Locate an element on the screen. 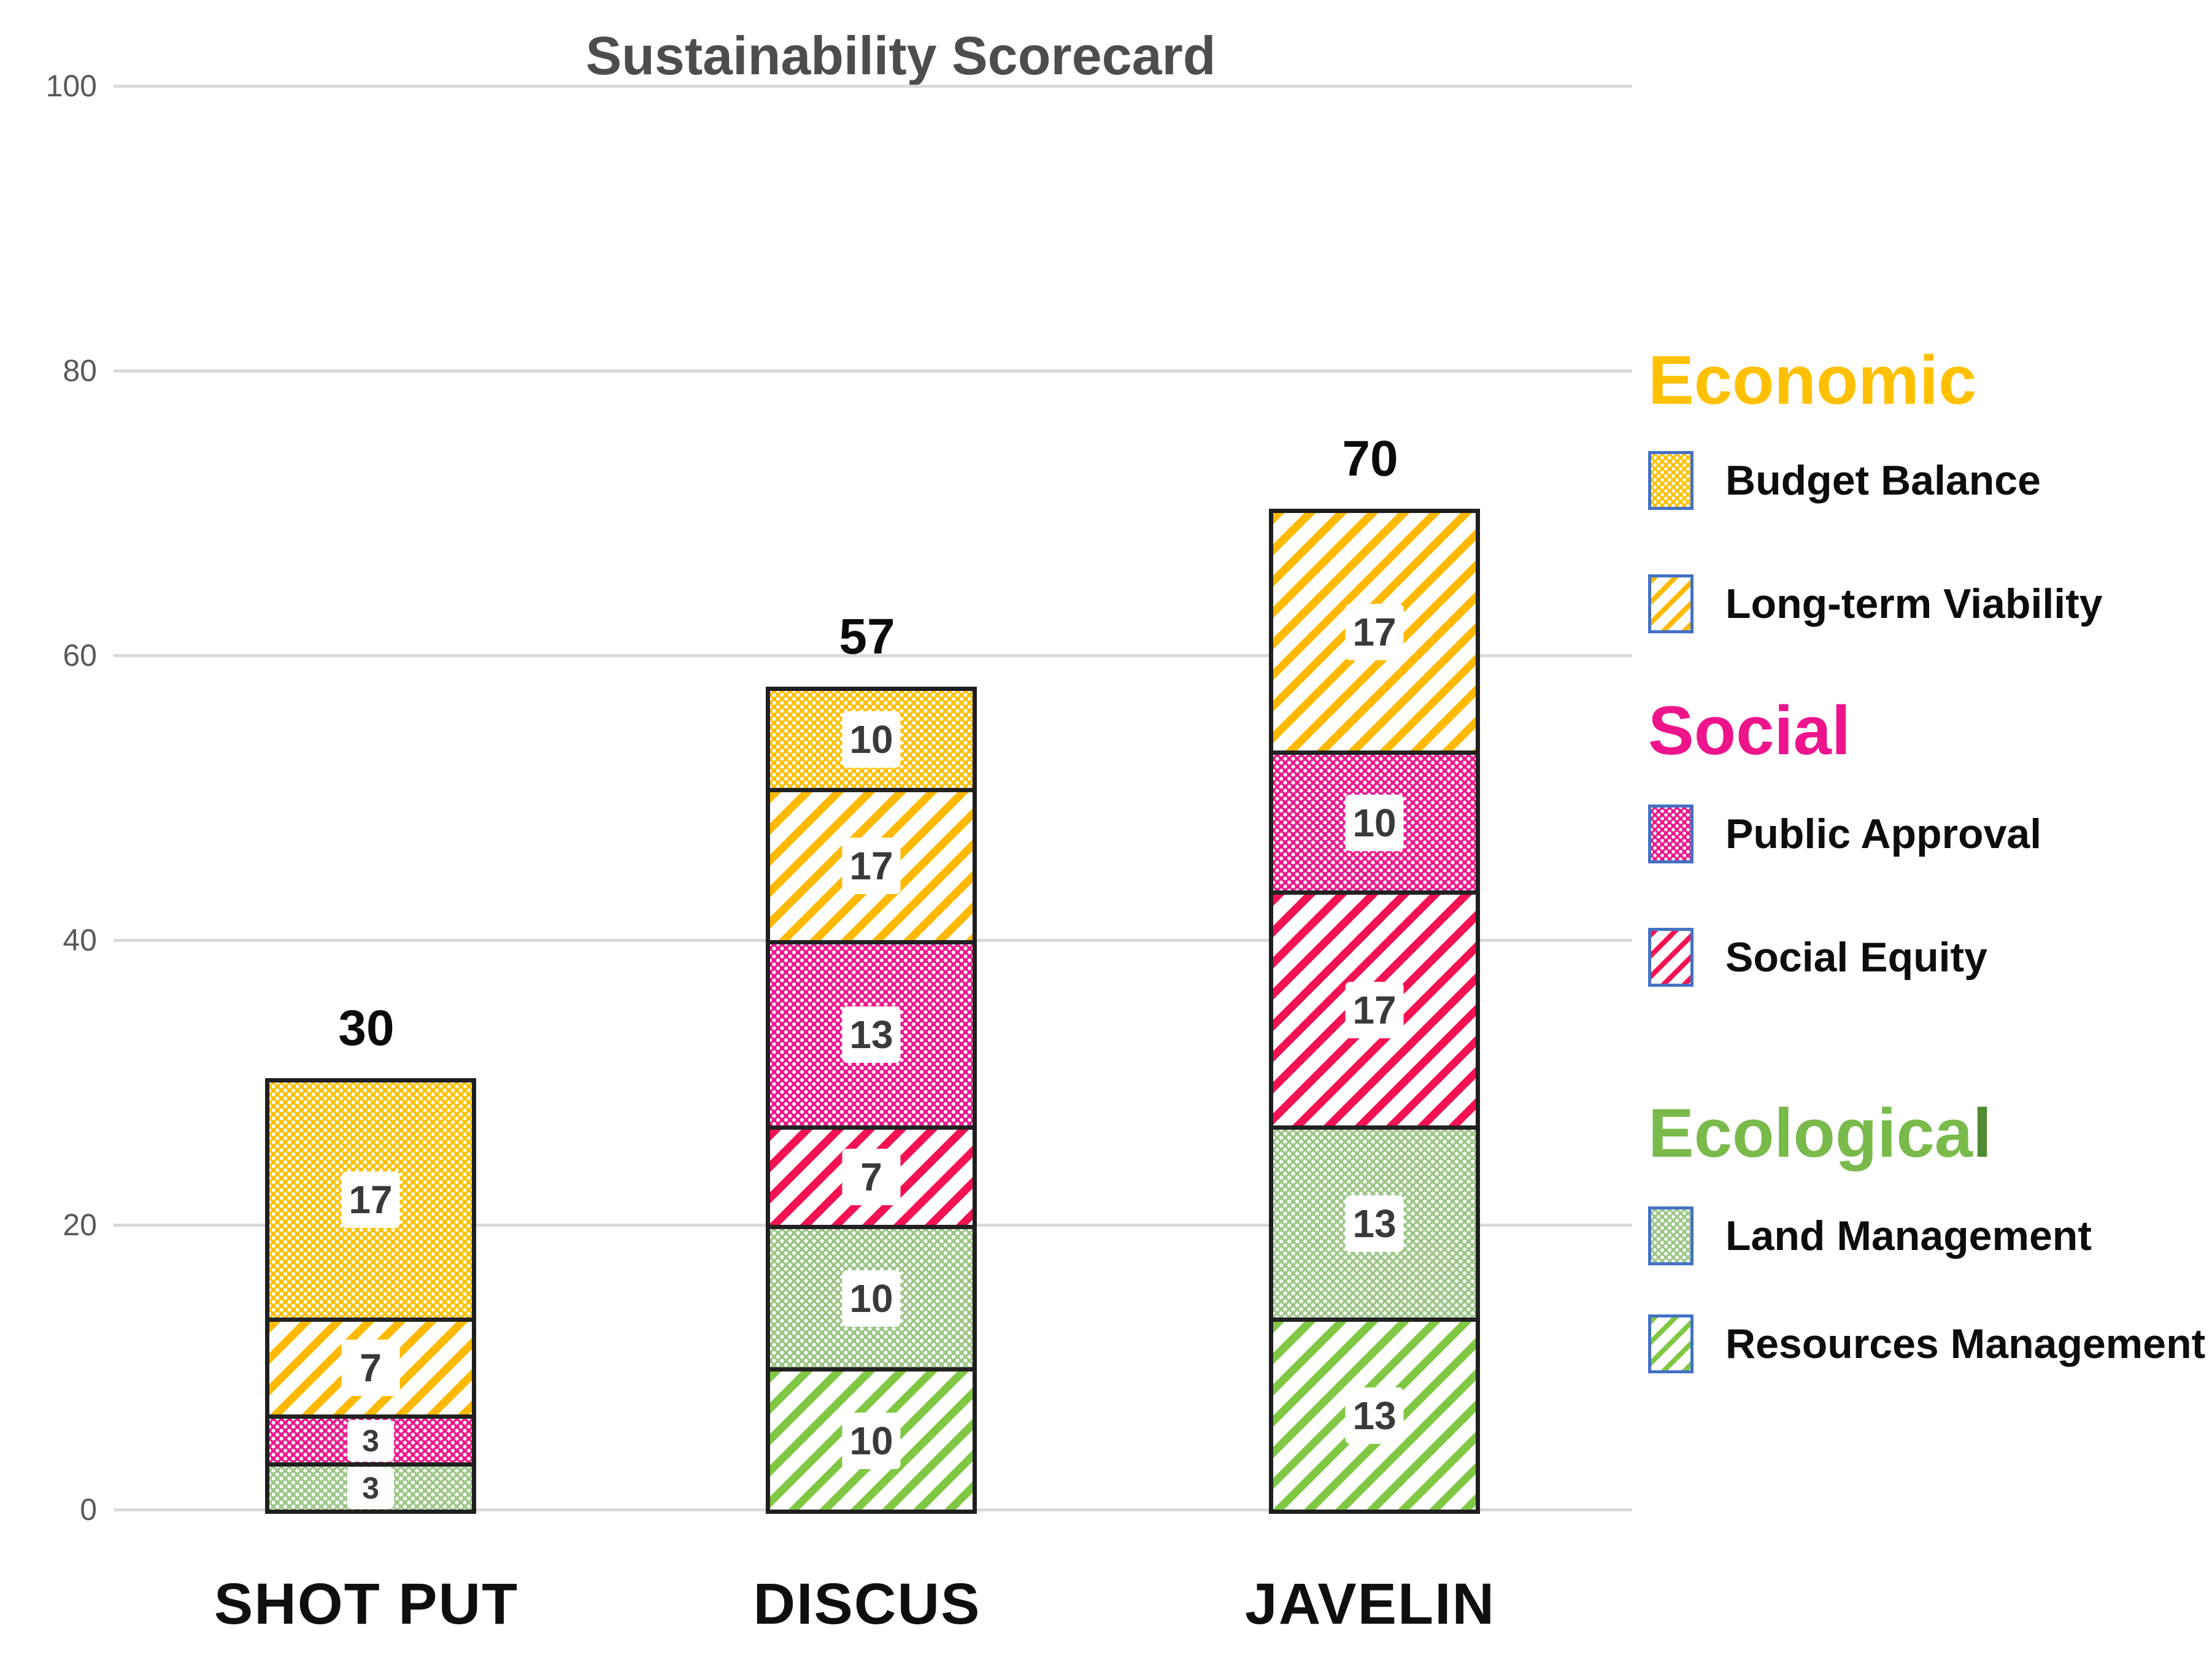  legend-item-label: Public Approval is located at coordinates (1884, 833).